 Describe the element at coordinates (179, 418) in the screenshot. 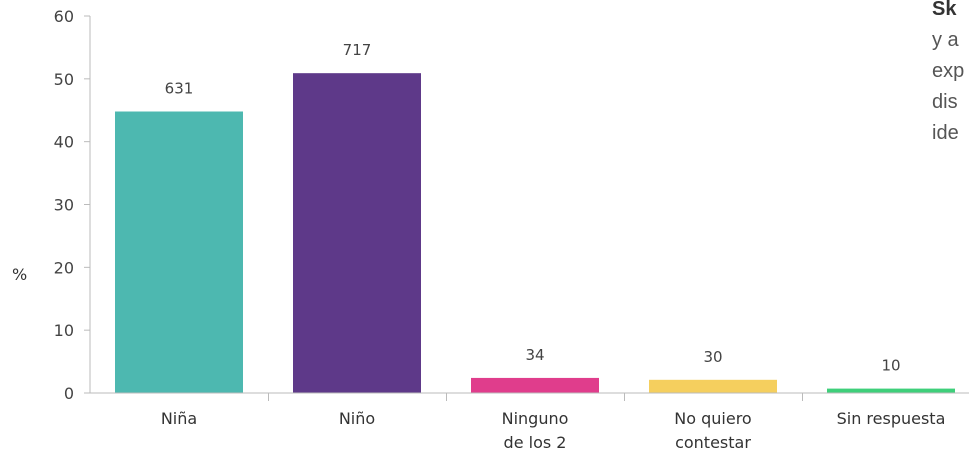

I see `x-category-label: Niña` at that location.